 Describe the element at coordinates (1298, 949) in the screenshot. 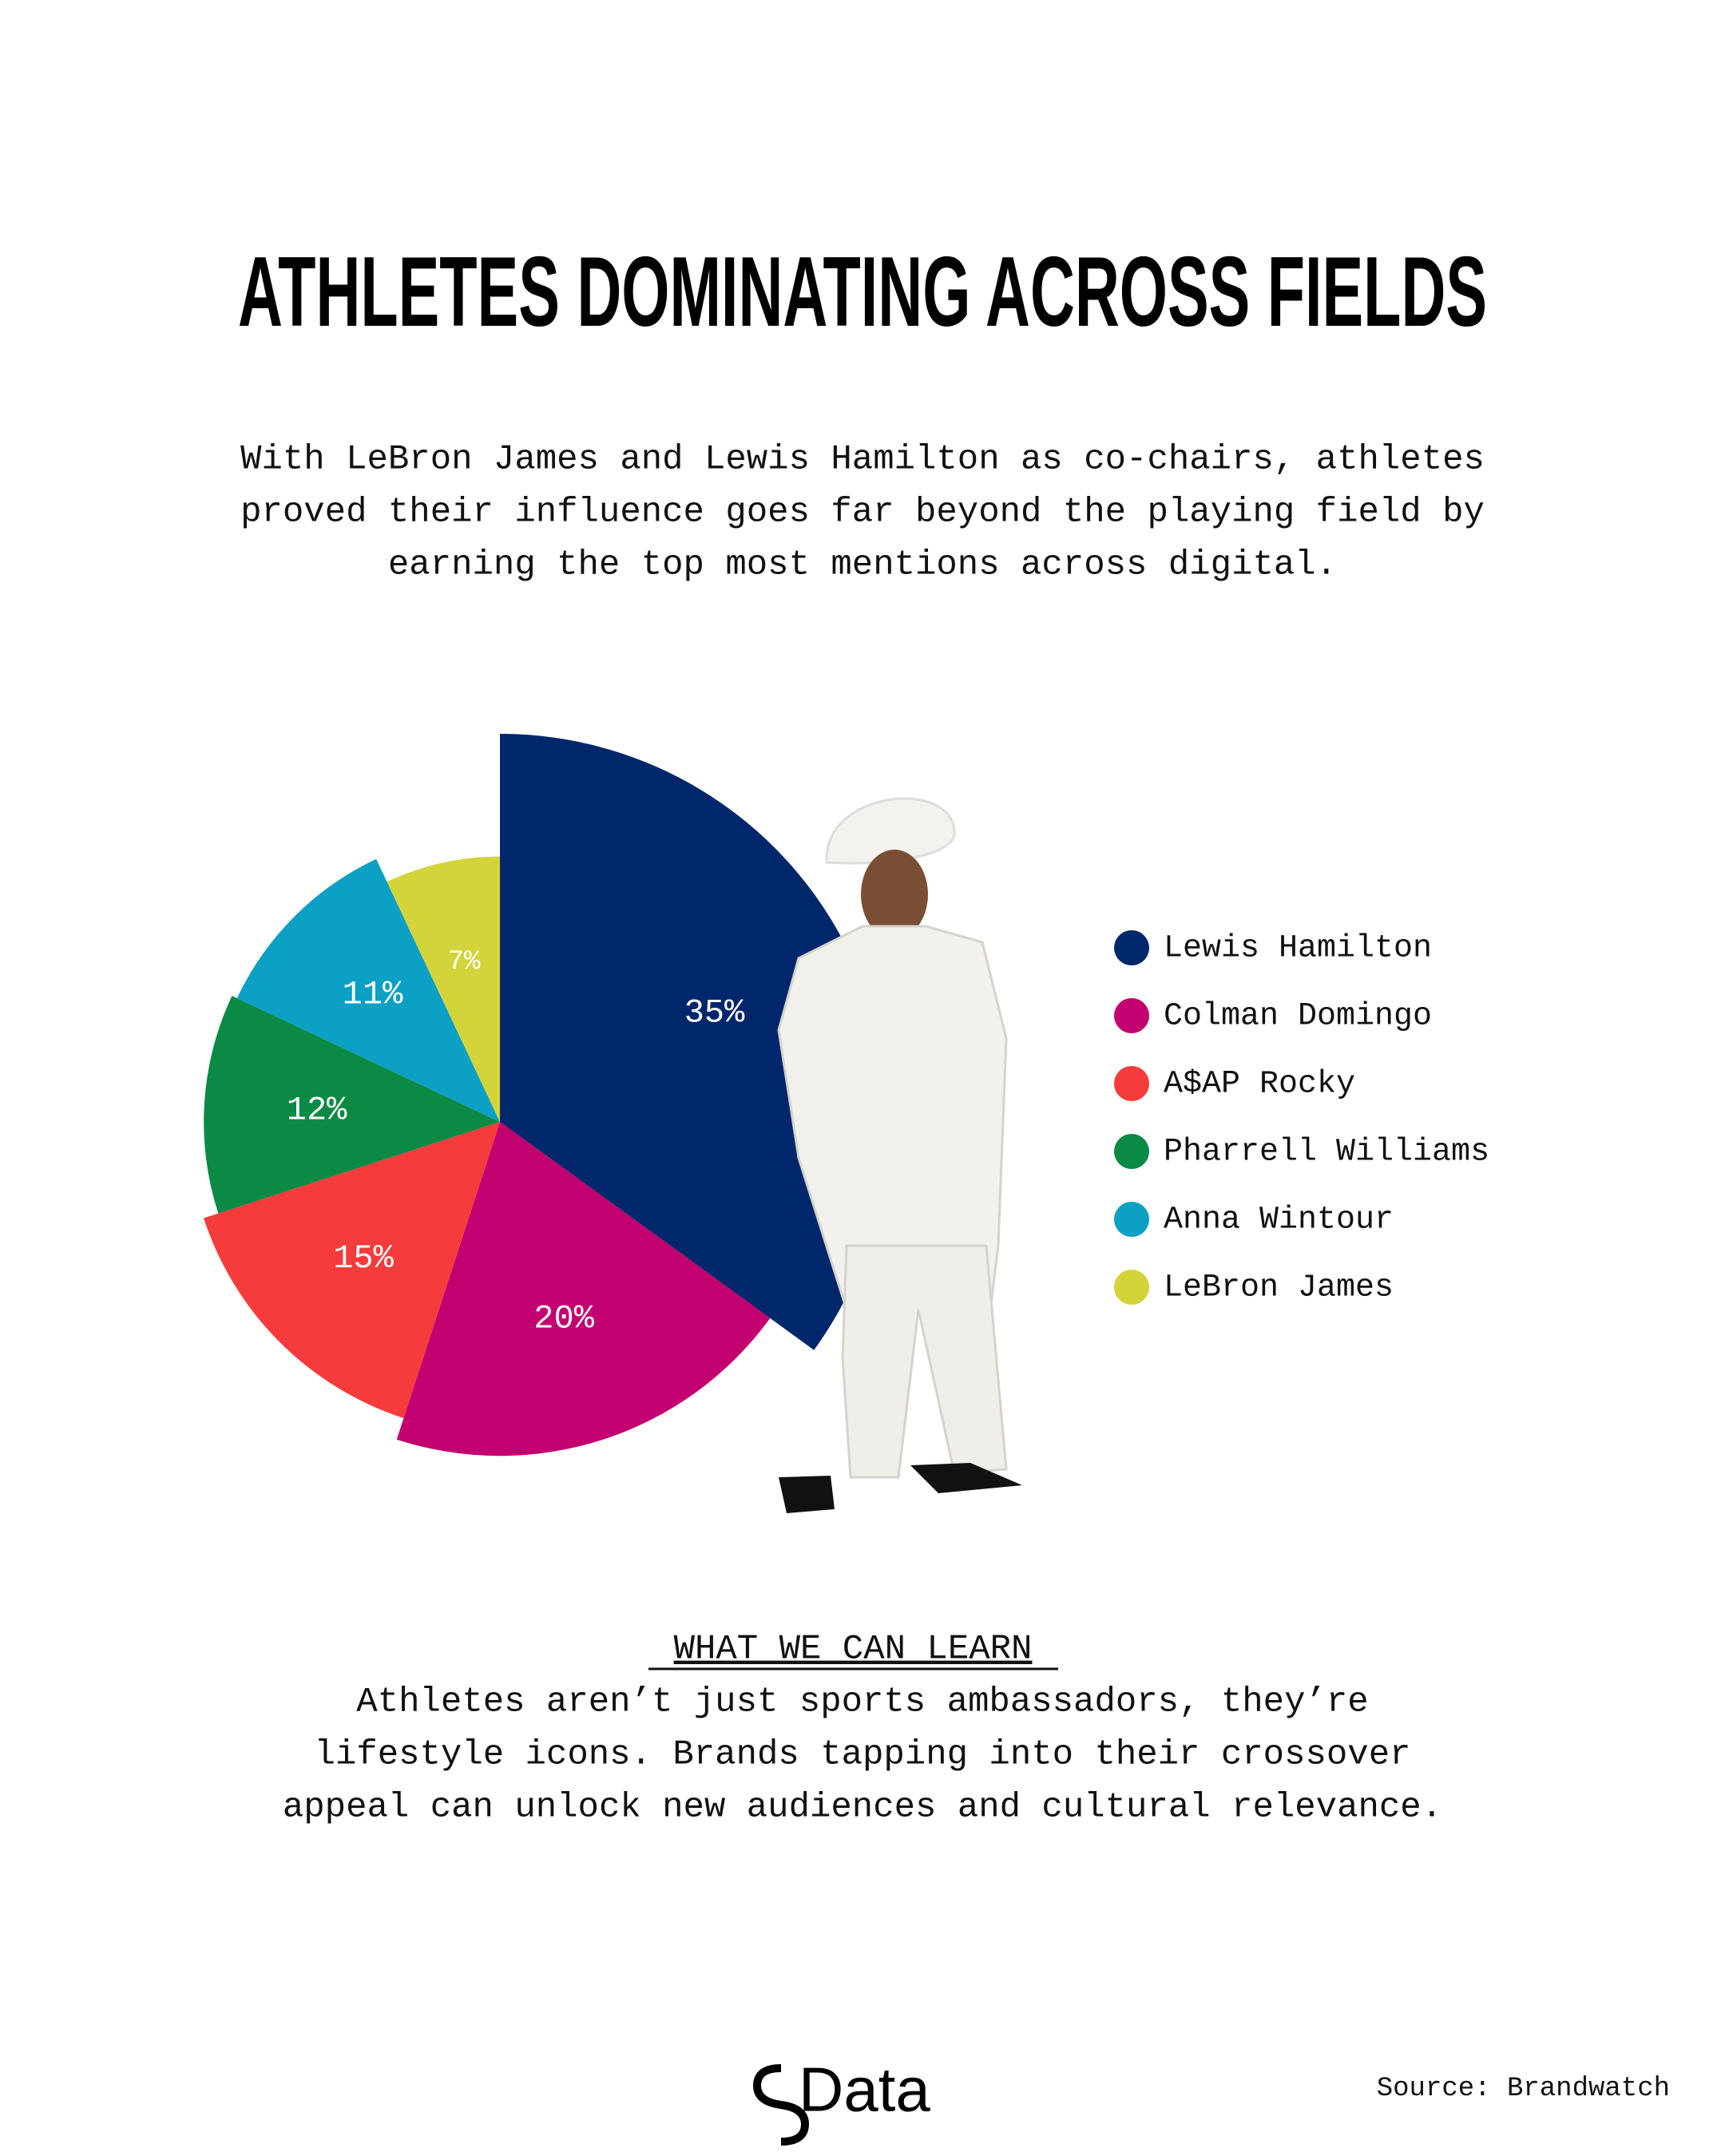

I see `legend-label: Lewis Hamilton` at that location.